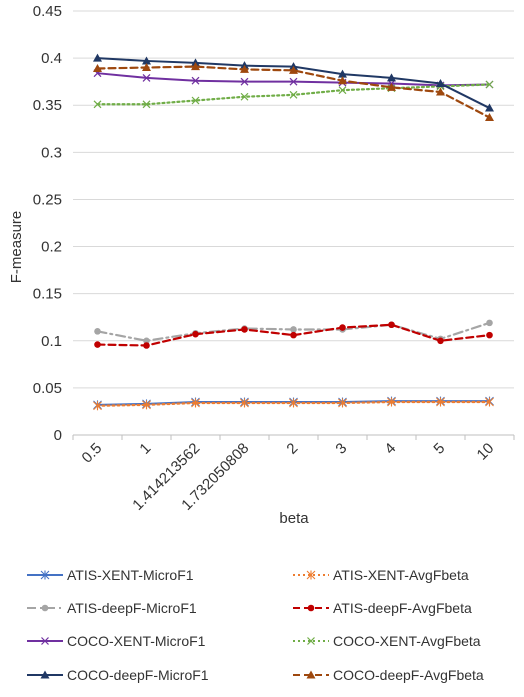 The width and height of the screenshot is (524, 697). Describe the element at coordinates (136, 641) in the screenshot. I see `legend-label: COCO-XENT-MicroF1` at that location.